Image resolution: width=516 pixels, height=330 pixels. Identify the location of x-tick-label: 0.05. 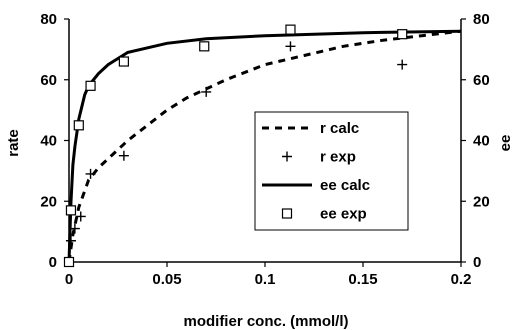
(166, 279).